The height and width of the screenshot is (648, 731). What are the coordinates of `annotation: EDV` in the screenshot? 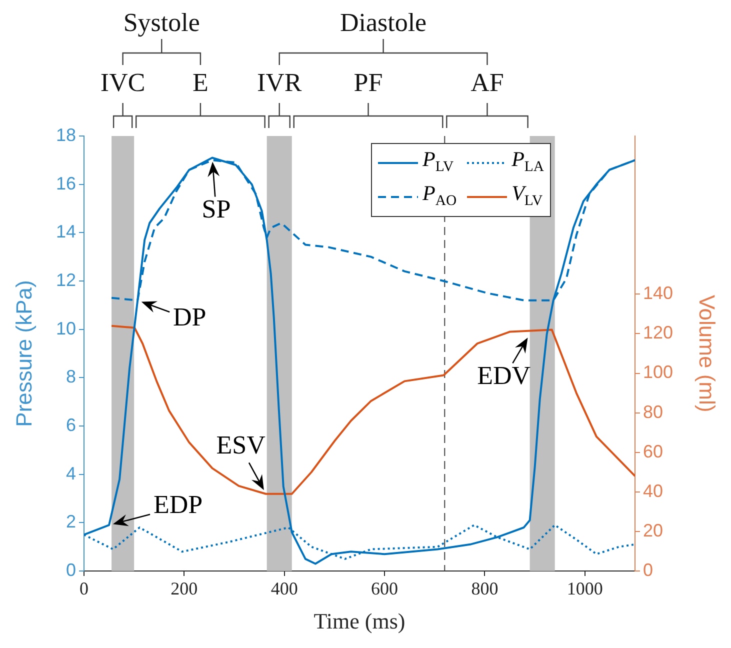 It's located at (504, 375).